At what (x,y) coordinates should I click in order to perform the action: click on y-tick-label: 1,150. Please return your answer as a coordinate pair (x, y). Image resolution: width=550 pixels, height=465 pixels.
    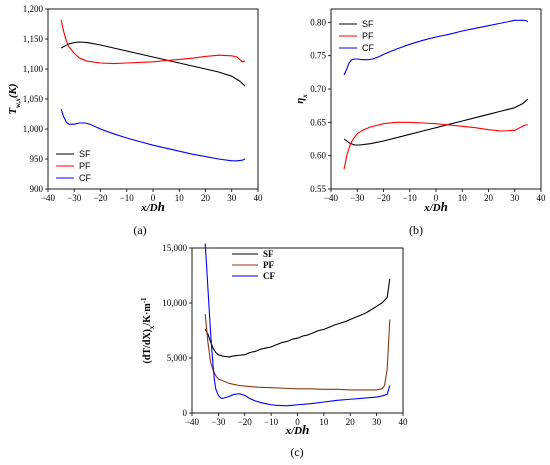
    Looking at the image, I should click on (33, 39).